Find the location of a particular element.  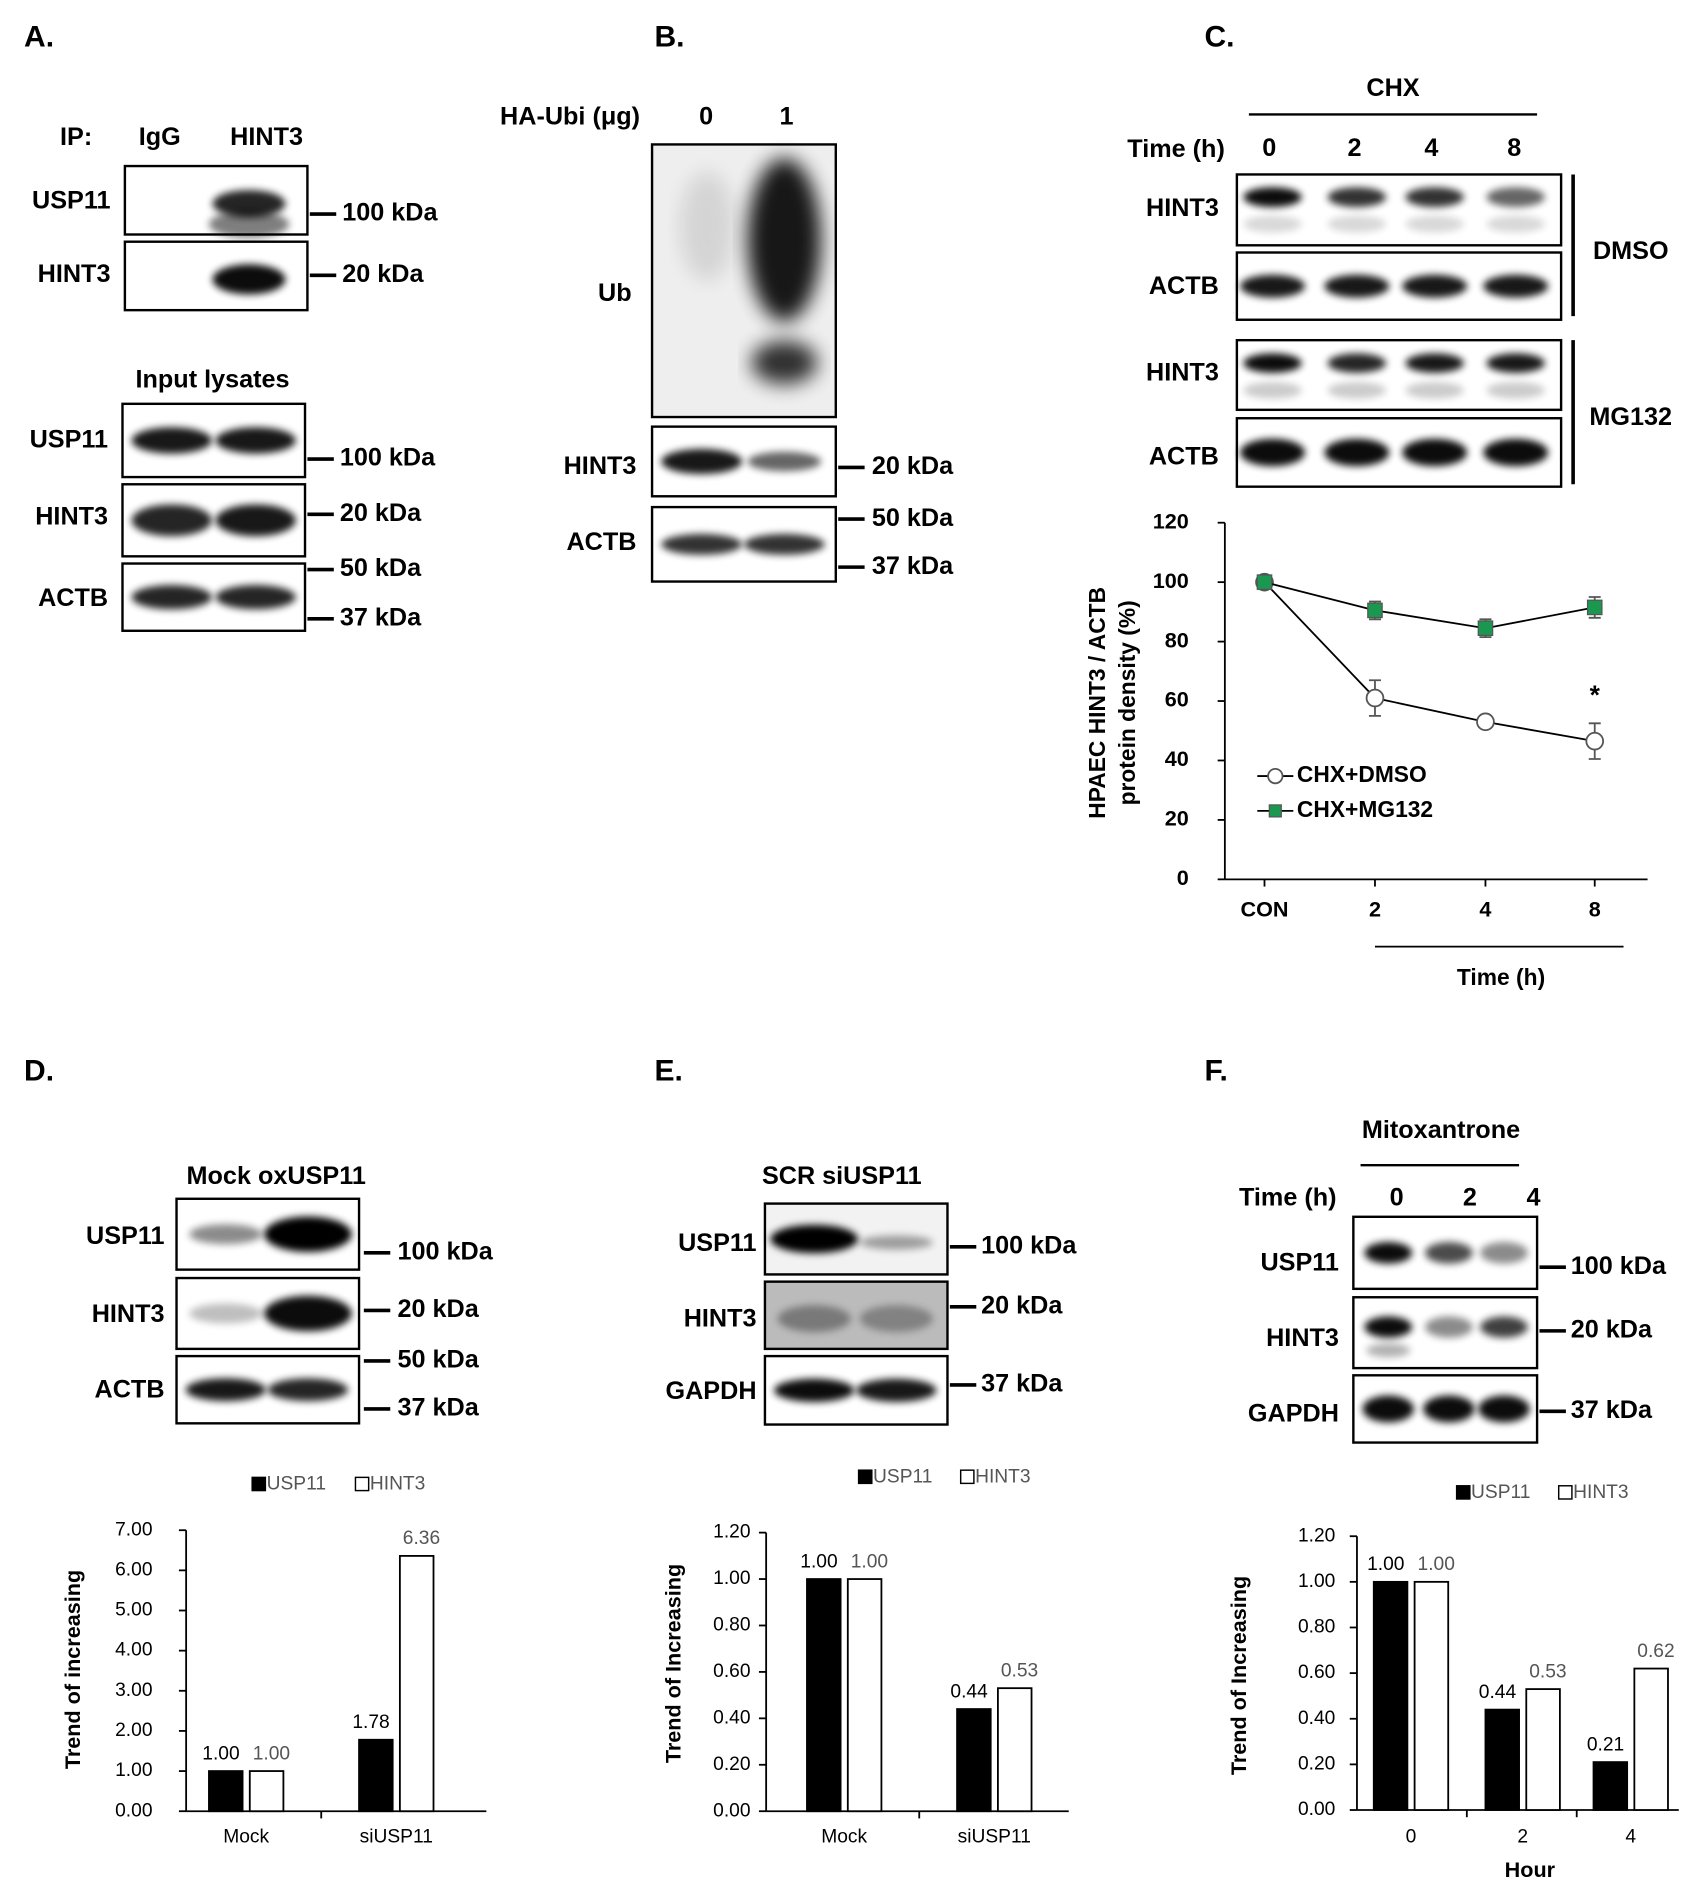

y-tick-label: 0.20 is located at coordinates (731, 1764).